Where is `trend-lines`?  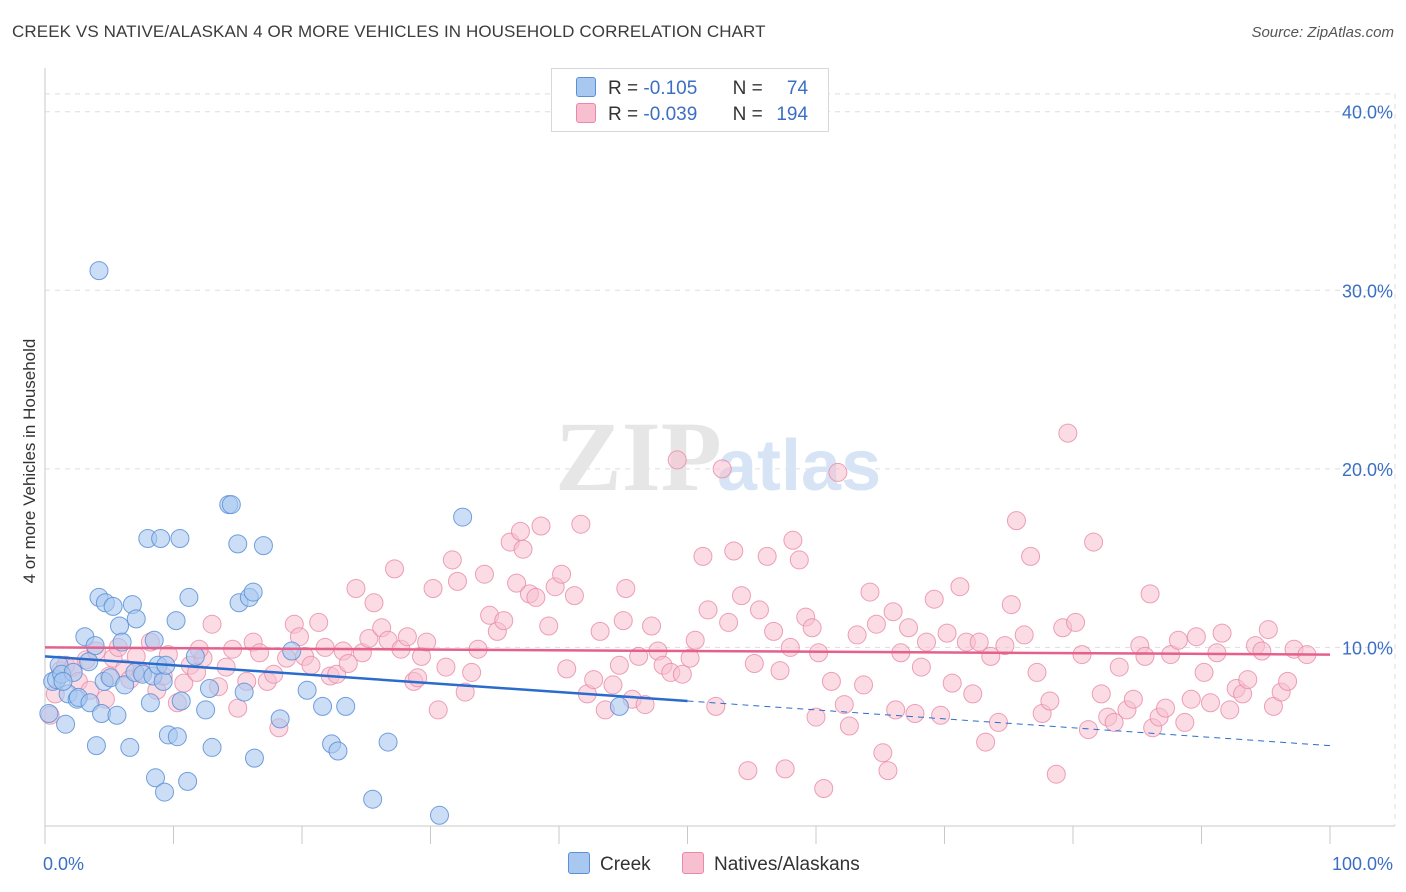 trend-lines is located at coordinates (687, 696).